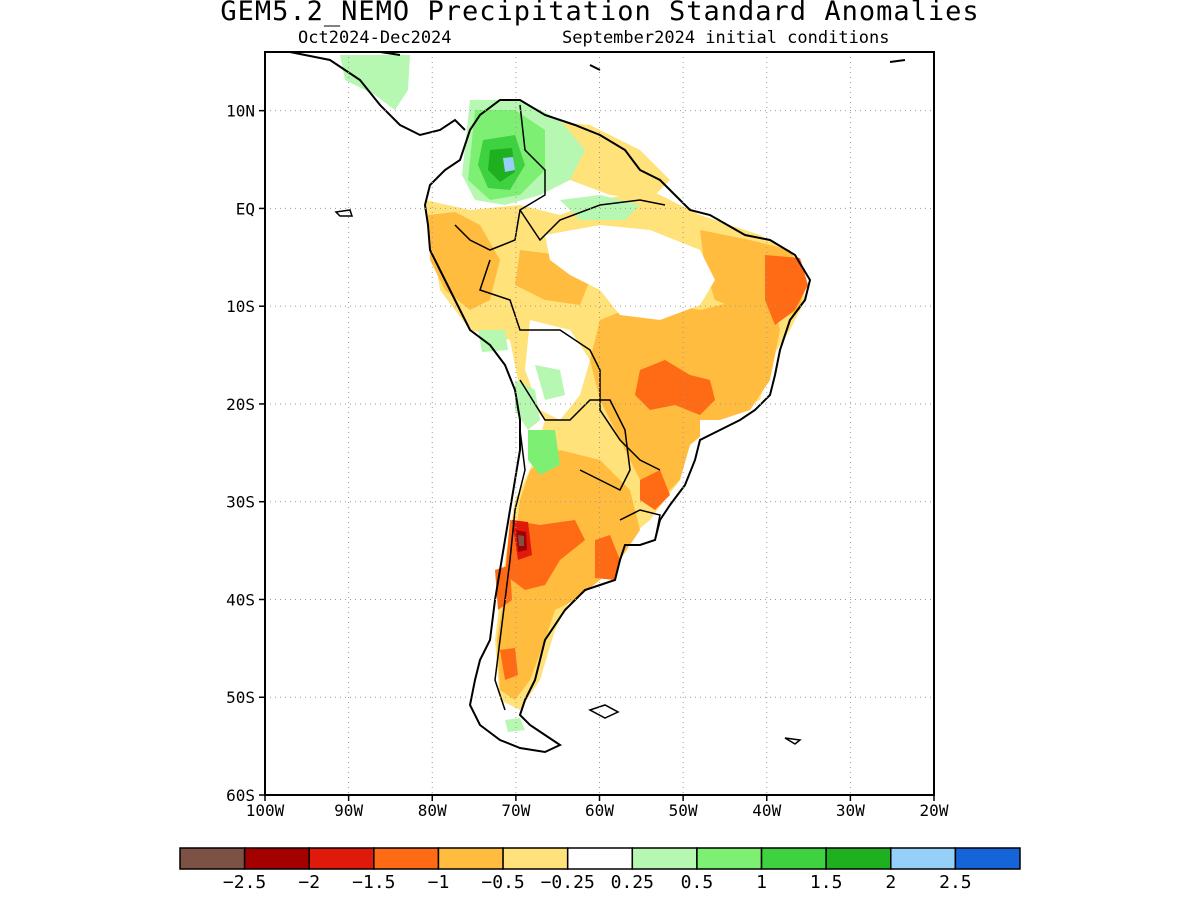 The image size is (1200, 900). What do you see at coordinates (375, 38) in the screenshot?
I see `forecast-period: Oct2024-Dec2024` at bounding box center [375, 38].